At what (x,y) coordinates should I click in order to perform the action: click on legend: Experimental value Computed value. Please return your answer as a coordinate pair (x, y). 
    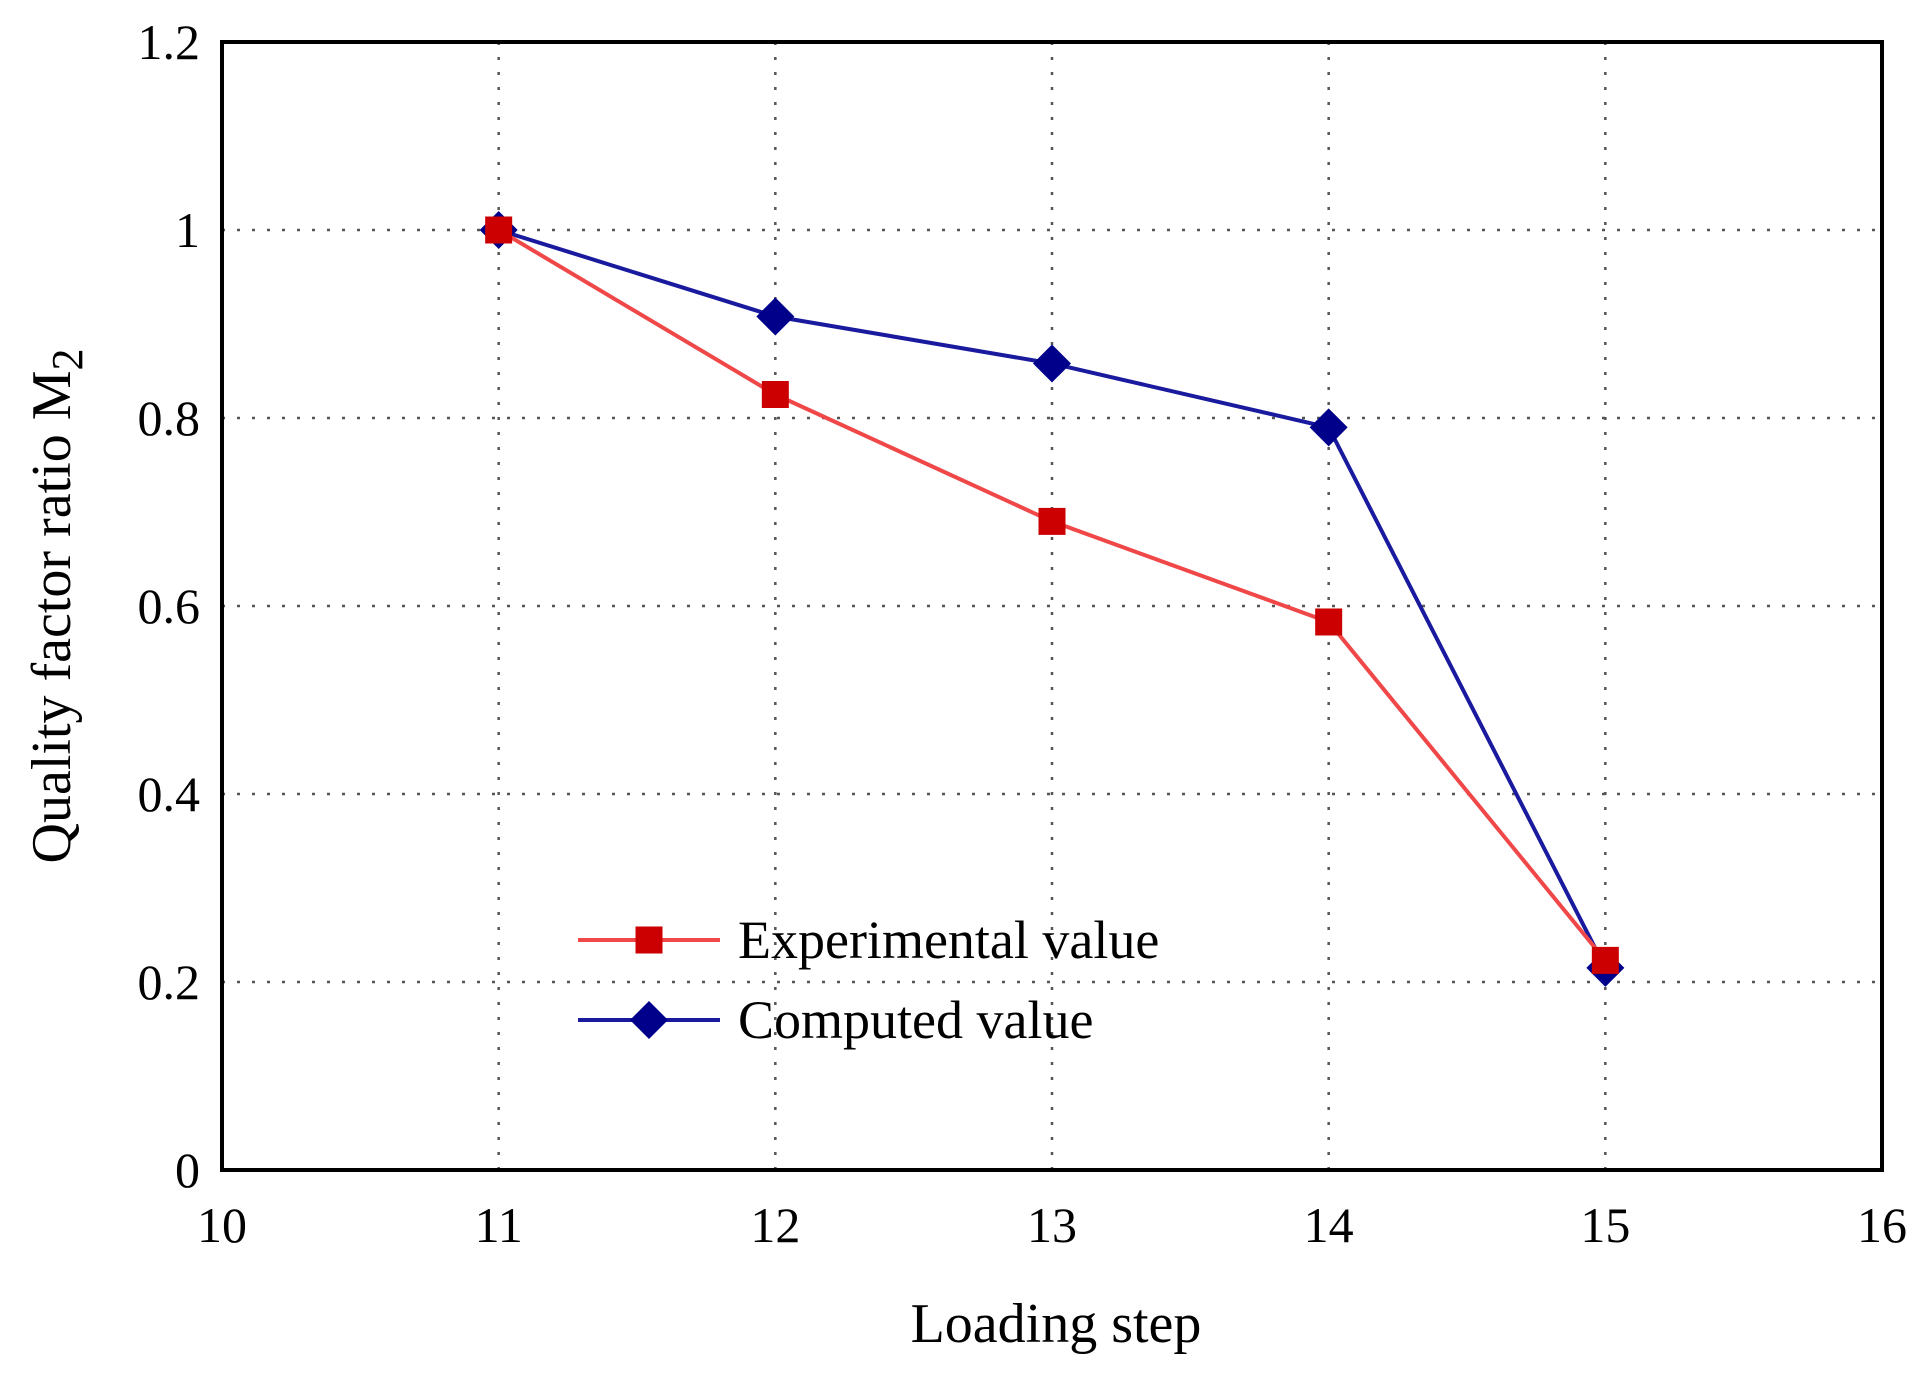
    Looking at the image, I should click on (868, 980).